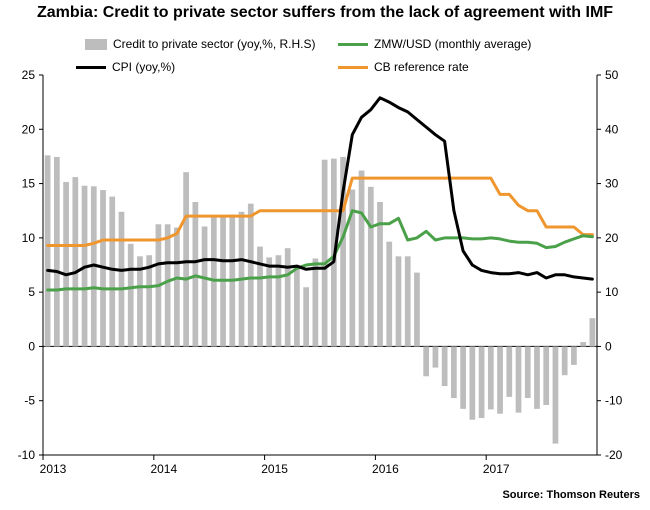  I want to click on legend-item-cb: CB reference rate, so click(403, 67).